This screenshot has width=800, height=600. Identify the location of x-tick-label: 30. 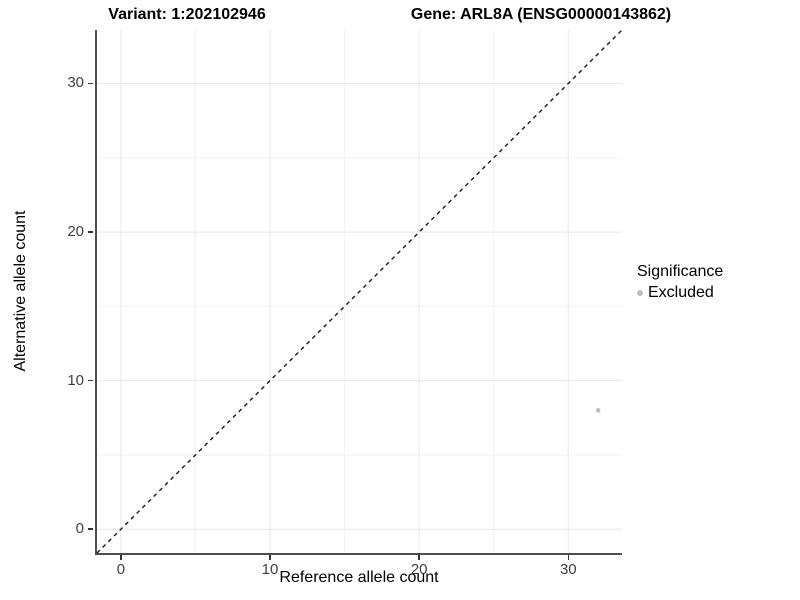
(568, 569).